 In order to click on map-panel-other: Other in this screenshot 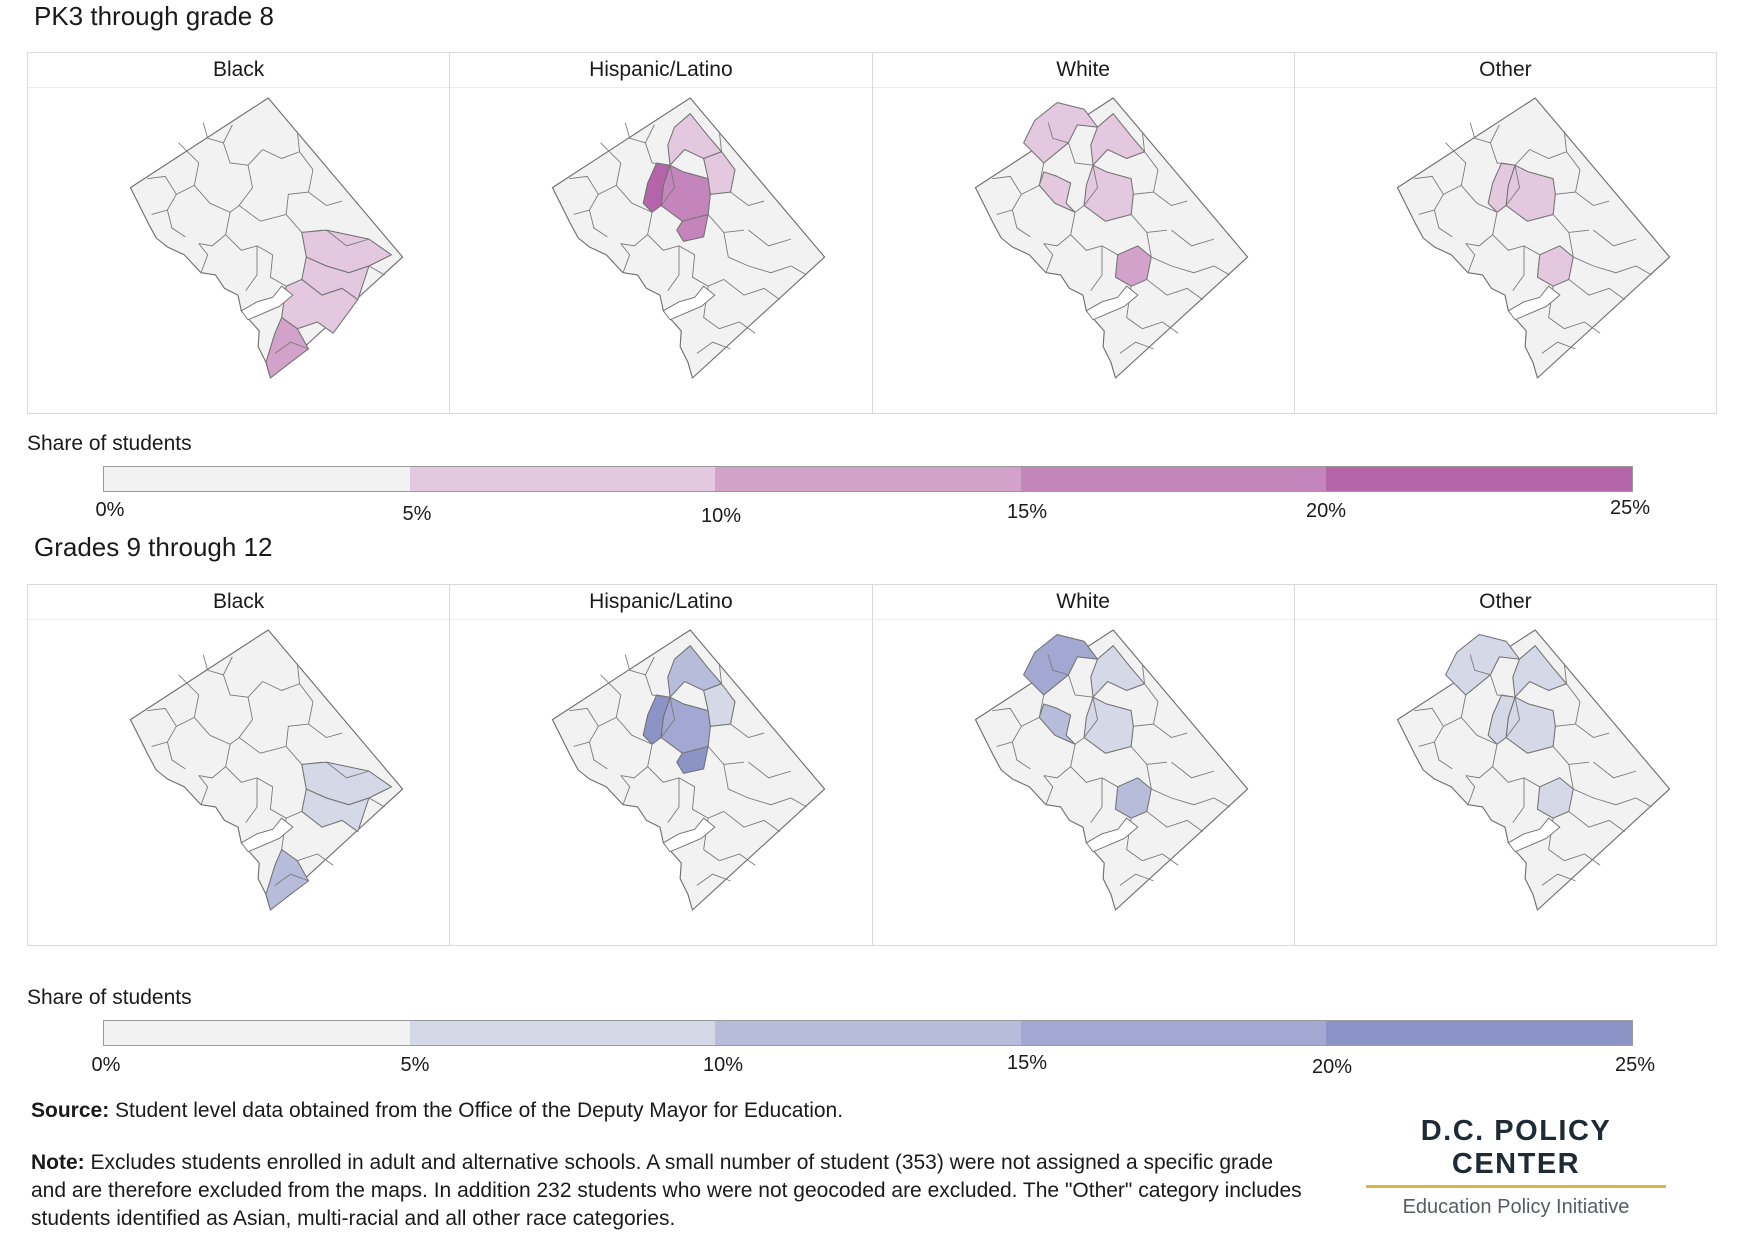, I will do `click(1505, 233)`.